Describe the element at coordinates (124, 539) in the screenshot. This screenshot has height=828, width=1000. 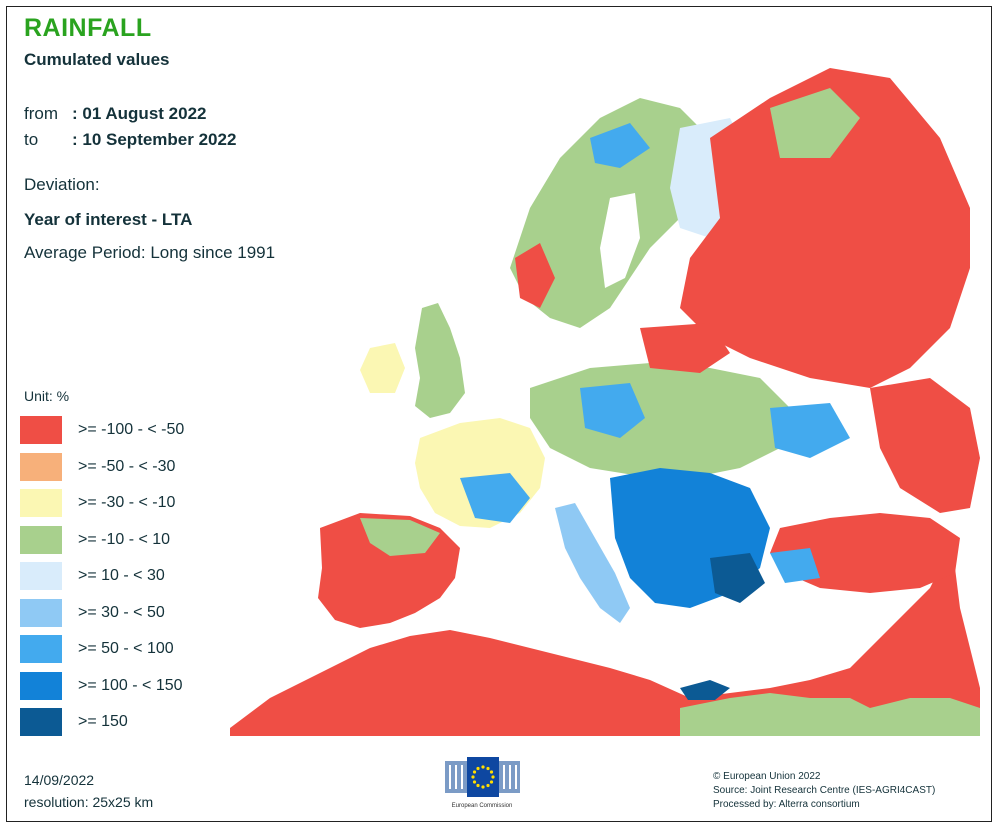
I see `legend-label: >= -10 - < 10` at that location.